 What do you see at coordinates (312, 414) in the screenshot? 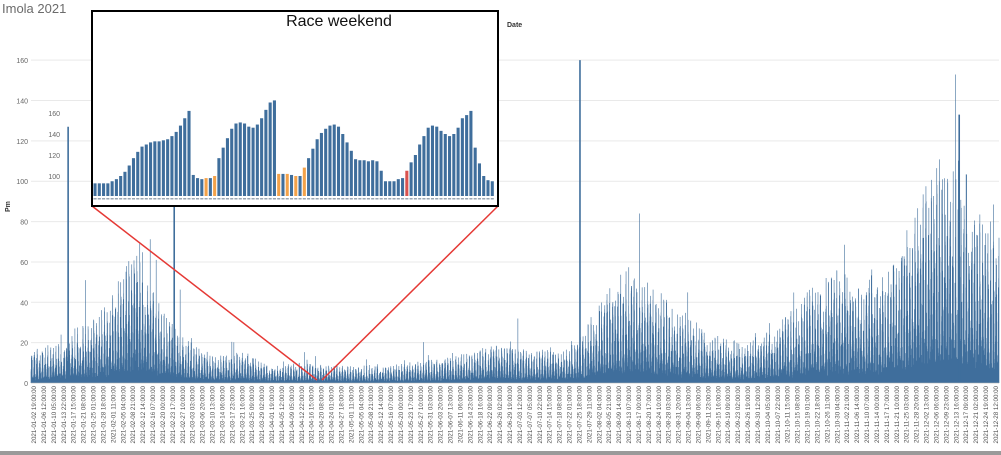
I see `x-tick-label: 2021-04-16 15:00:00` at bounding box center [312, 414].